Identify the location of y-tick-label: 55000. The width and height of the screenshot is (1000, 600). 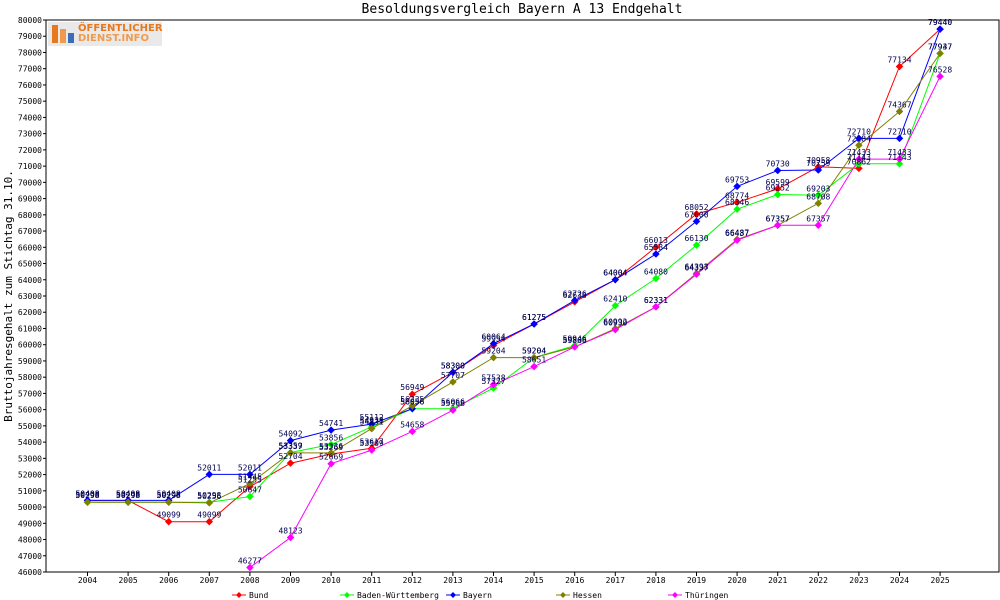
(30, 426).